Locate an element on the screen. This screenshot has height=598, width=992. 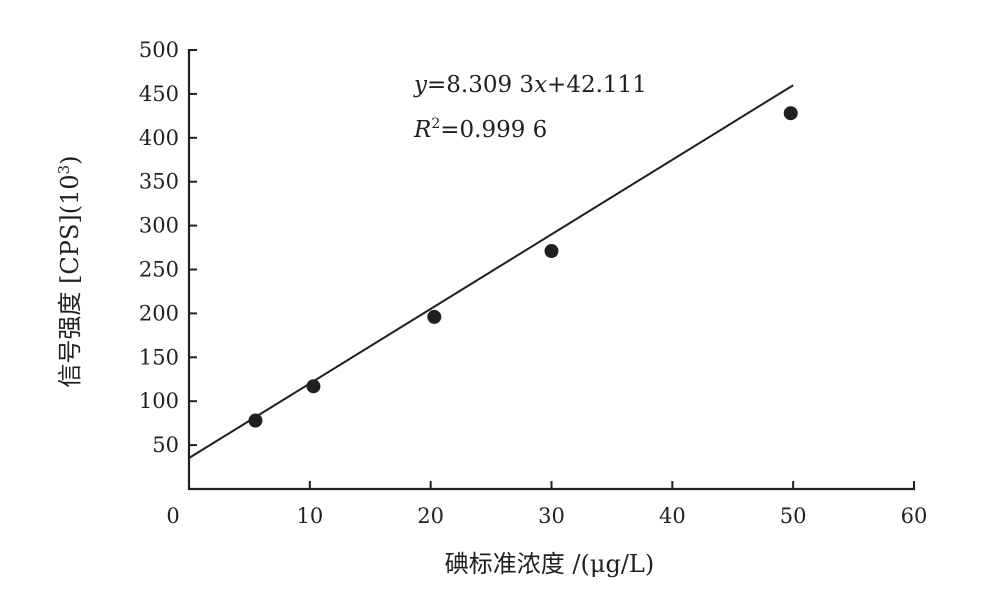
r2-value: =0.999 6 is located at coordinates (493, 130).